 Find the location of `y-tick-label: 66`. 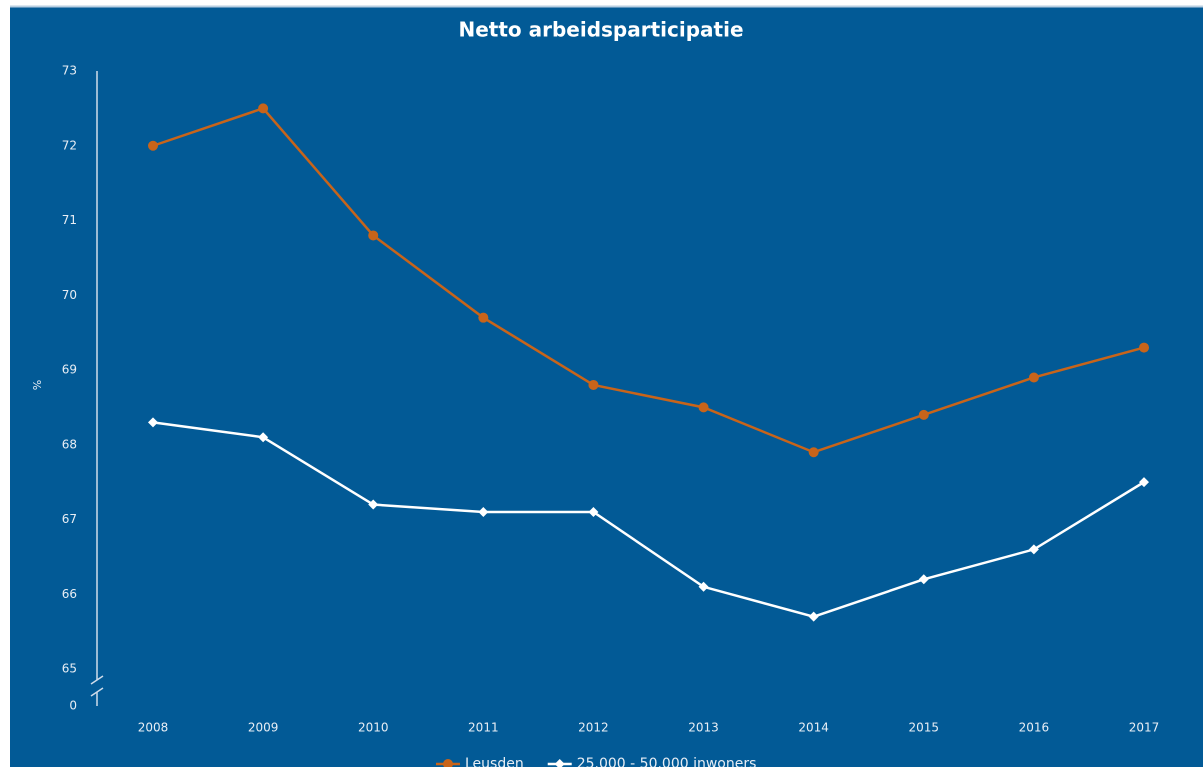

y-tick-label: 66 is located at coordinates (69, 594).